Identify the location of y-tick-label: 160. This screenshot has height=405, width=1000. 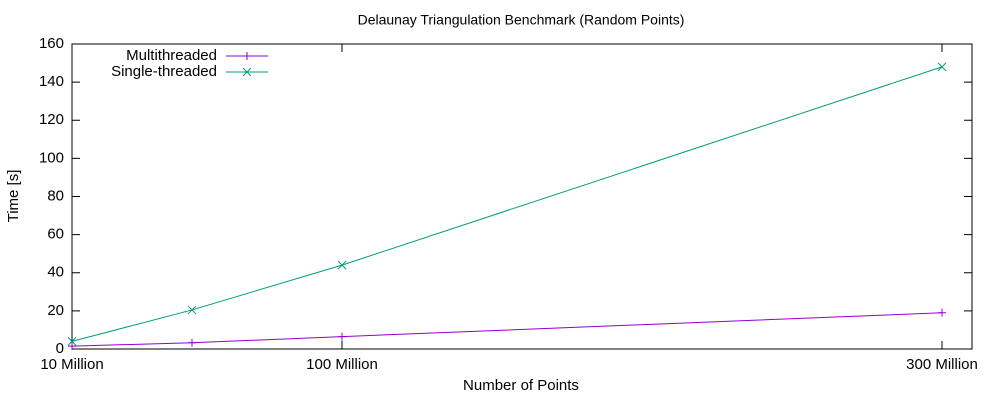
(51, 43).